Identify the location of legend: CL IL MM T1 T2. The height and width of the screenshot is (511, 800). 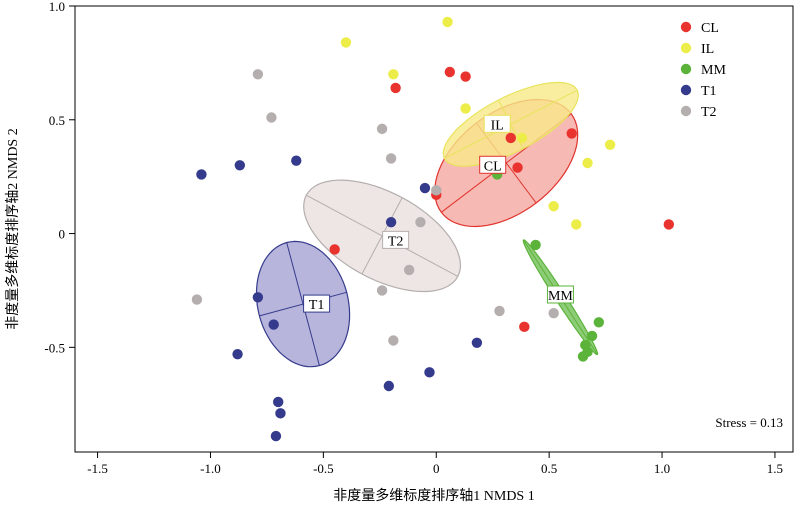
(703, 70).